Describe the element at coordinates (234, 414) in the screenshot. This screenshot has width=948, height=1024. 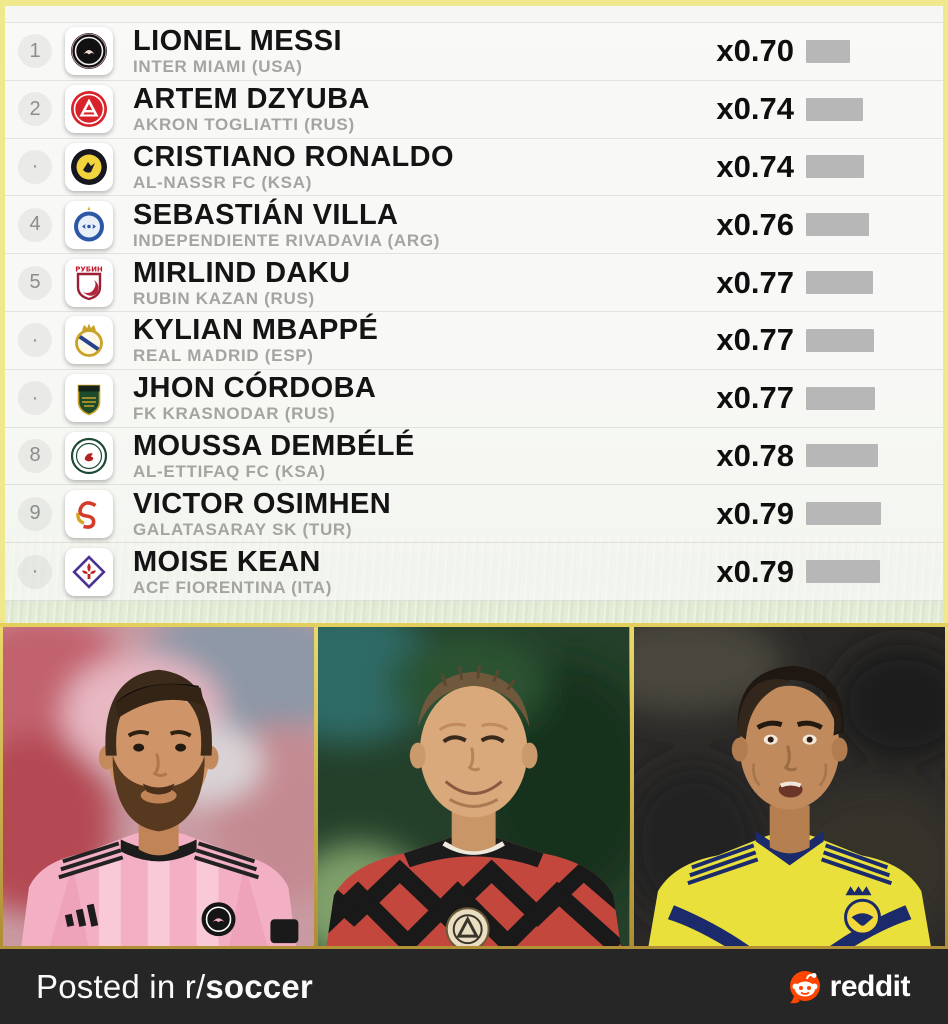
I see `player-club: FK KRASNODAR (RUS)` at that location.